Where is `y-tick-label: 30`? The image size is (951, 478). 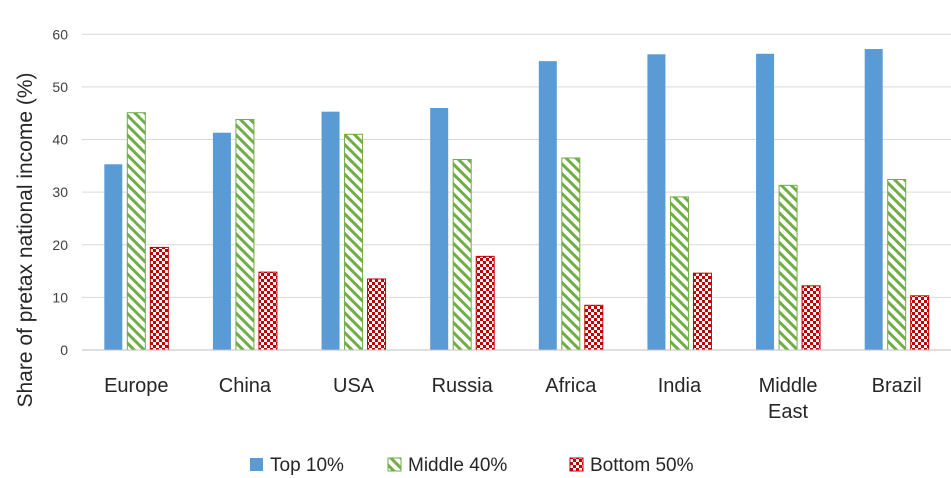 y-tick-label: 30 is located at coordinates (60, 192).